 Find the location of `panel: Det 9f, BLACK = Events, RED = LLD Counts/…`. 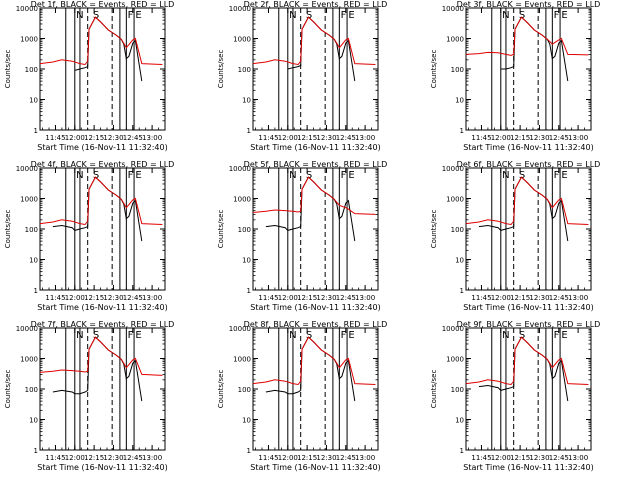

panel: Det 9f, BLACK = Events, RED = LLD Counts/… is located at coordinates (515, 396).